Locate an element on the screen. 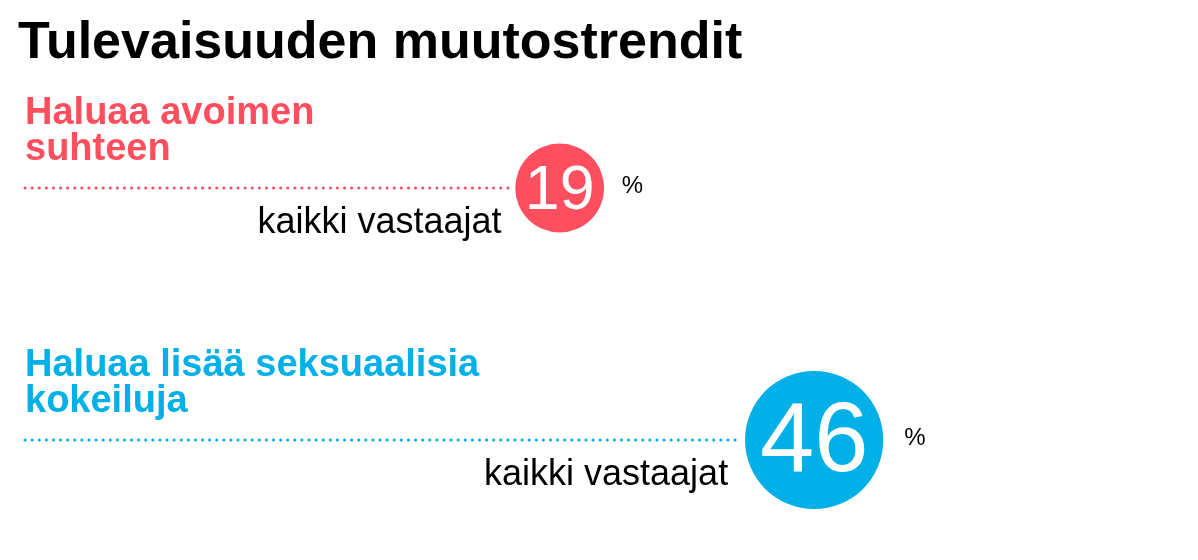  category-label: Haluaa avoimen suhteen is located at coordinates (170, 129).